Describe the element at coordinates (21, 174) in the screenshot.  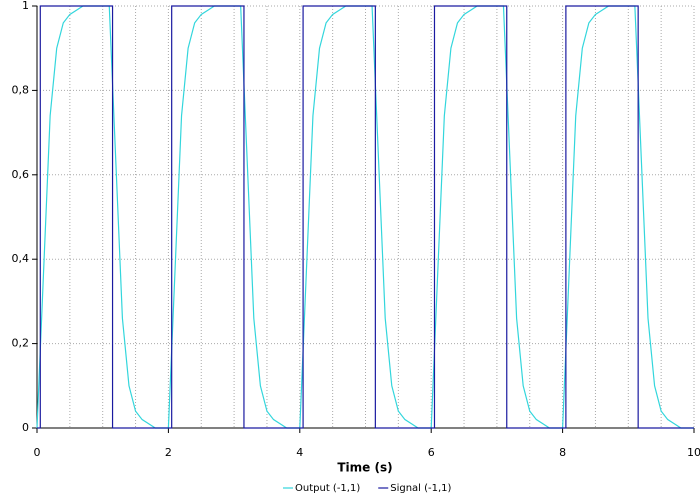
I see `y-tick-label: 0,6` at that location.